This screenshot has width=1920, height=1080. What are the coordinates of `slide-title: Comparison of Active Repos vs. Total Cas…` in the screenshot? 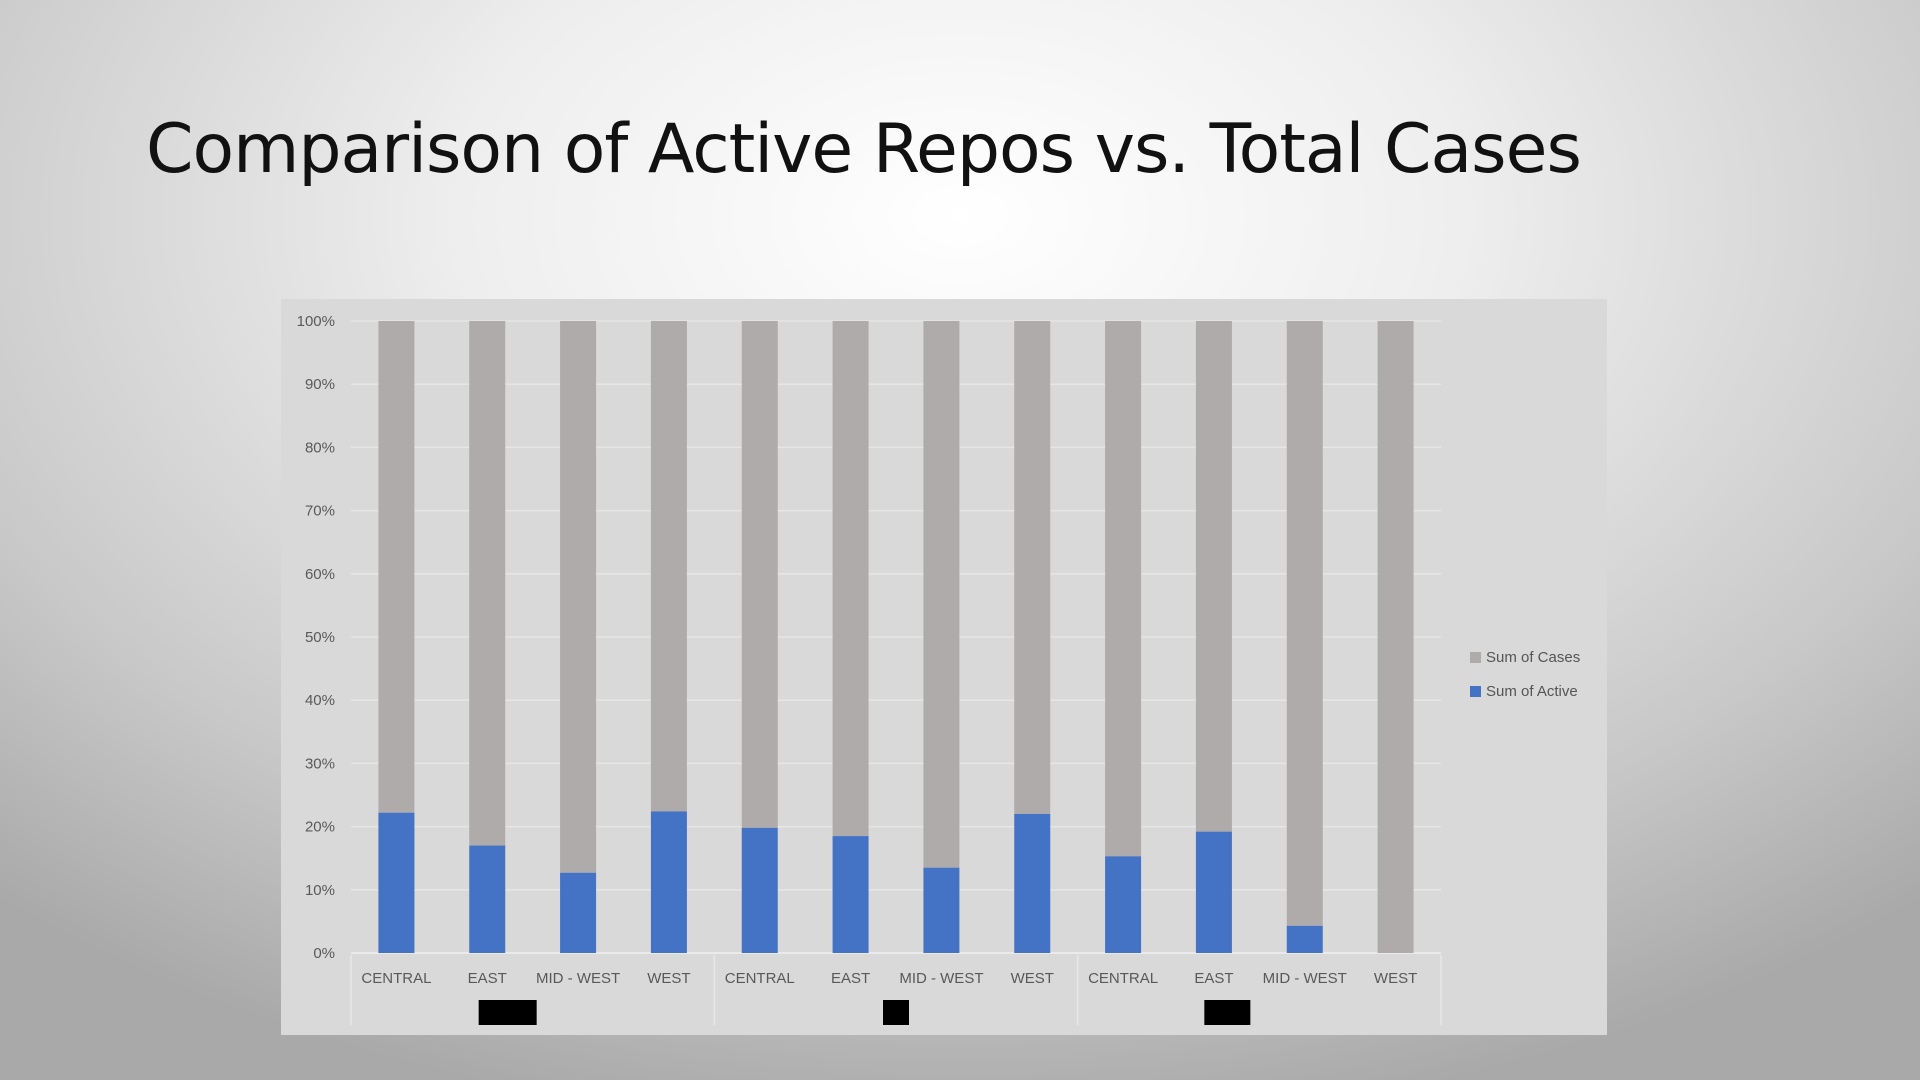 It's located at (864, 149).